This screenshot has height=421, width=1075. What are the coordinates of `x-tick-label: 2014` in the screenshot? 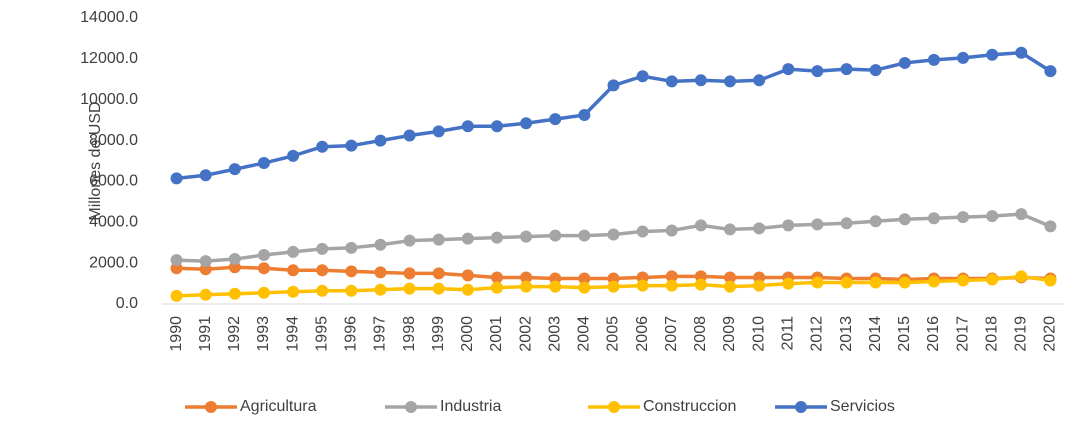 It's located at (875, 334).